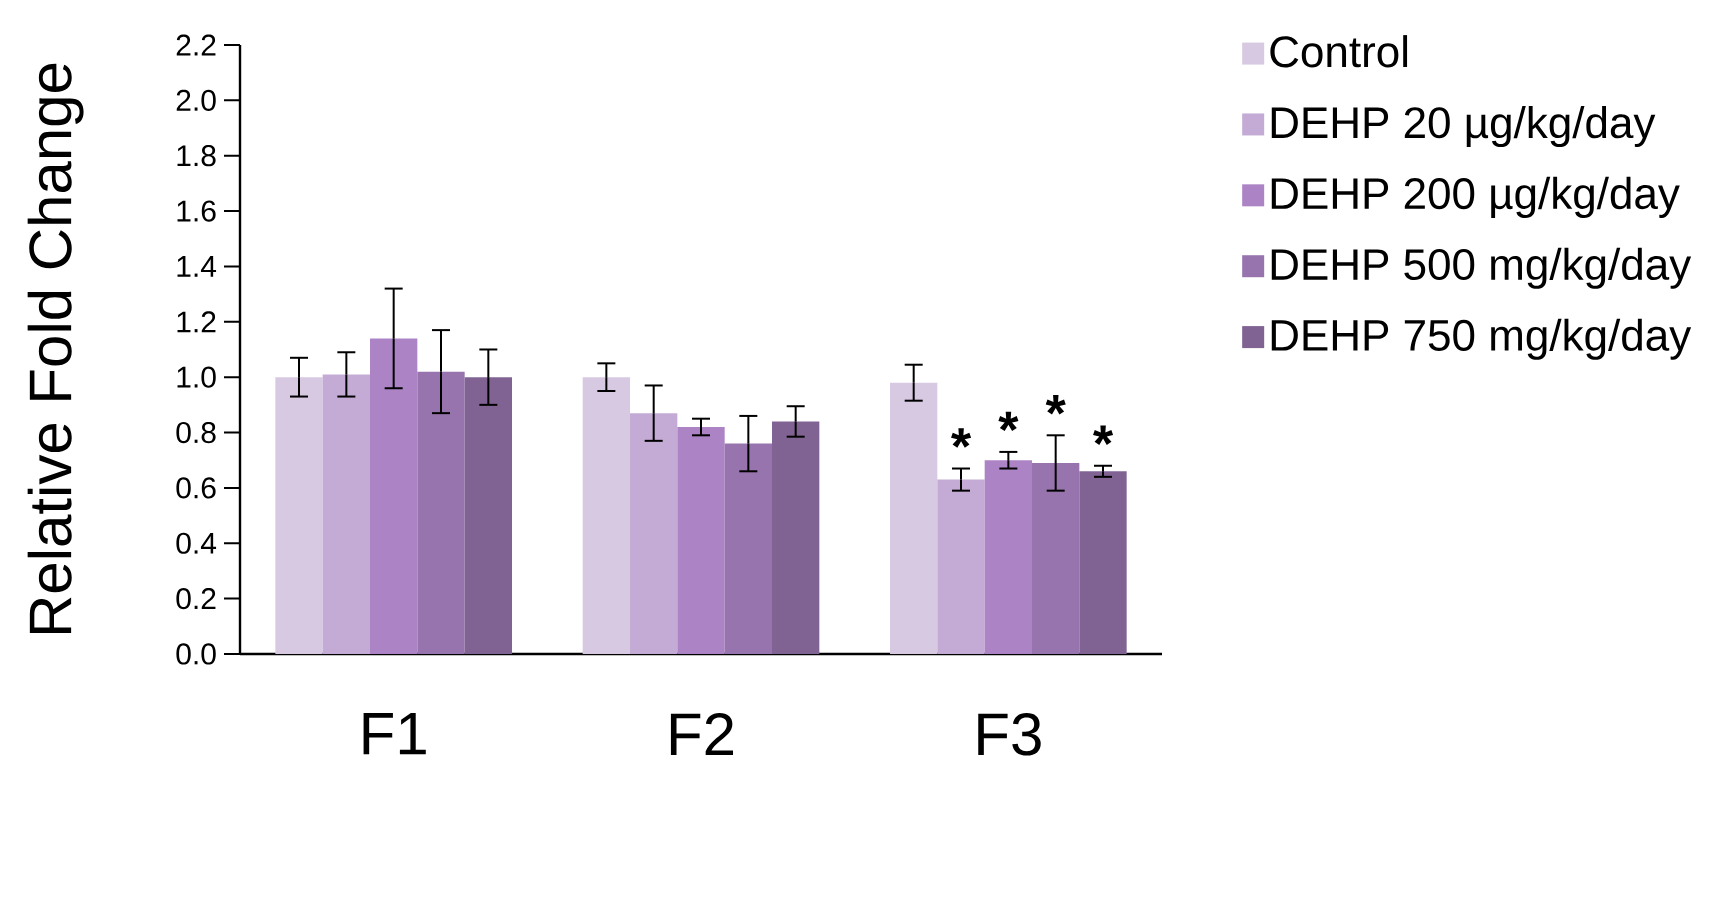 The height and width of the screenshot is (919, 1711). Describe the element at coordinates (196, 322) in the screenshot. I see `y-tick-label: 1.2` at that location.